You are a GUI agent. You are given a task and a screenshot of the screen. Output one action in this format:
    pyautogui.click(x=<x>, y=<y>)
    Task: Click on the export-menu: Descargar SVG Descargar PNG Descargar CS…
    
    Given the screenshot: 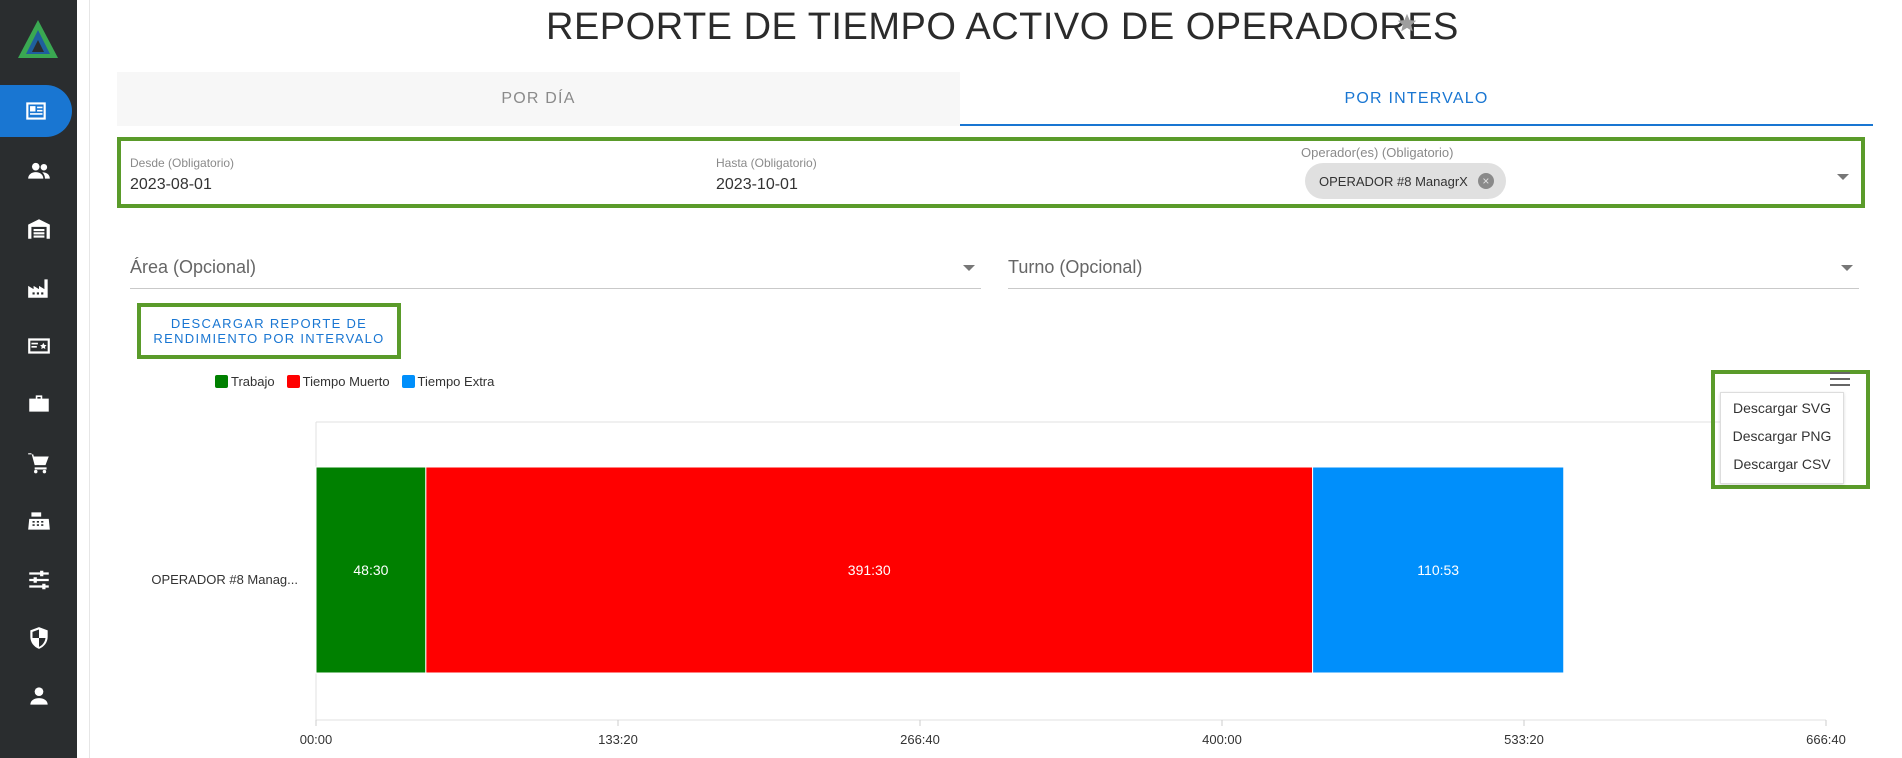 What is the action you would take?
    pyautogui.click(x=1782, y=438)
    